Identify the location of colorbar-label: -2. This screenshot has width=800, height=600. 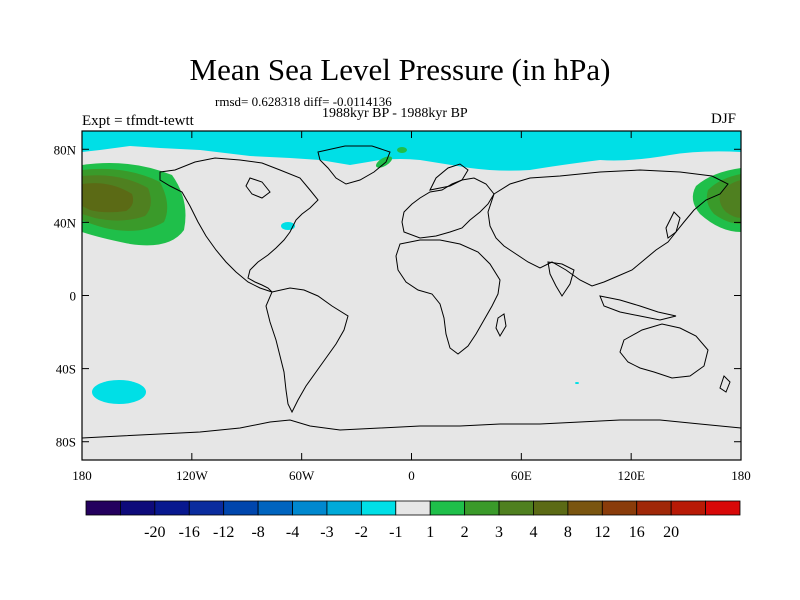
(361, 532).